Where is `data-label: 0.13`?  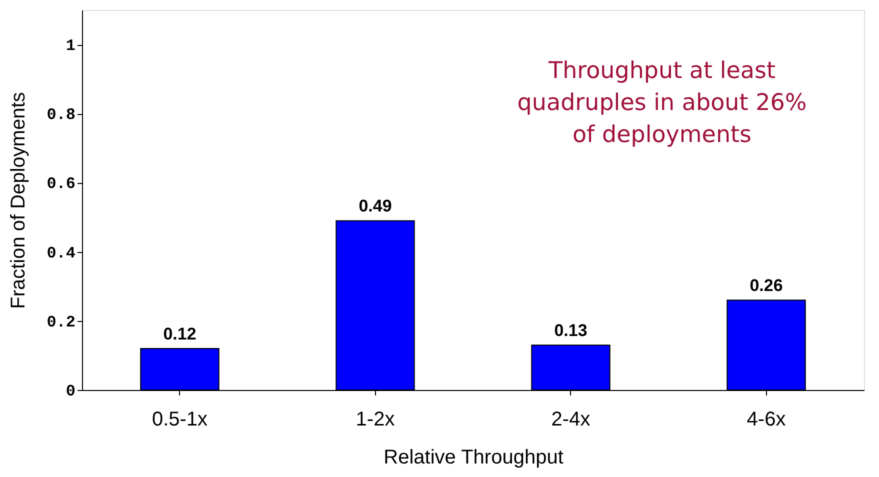 data-label: 0.13 is located at coordinates (571, 330).